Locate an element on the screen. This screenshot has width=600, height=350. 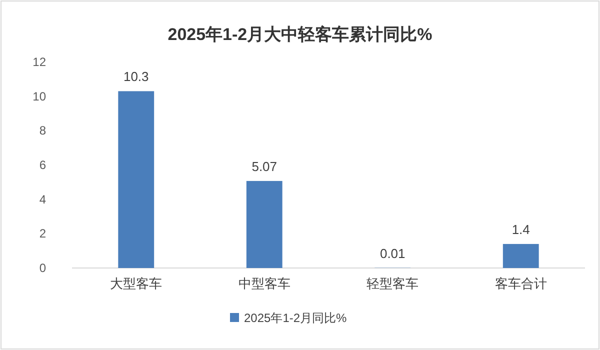
y-tick-label: 8 is located at coordinates (42, 131).